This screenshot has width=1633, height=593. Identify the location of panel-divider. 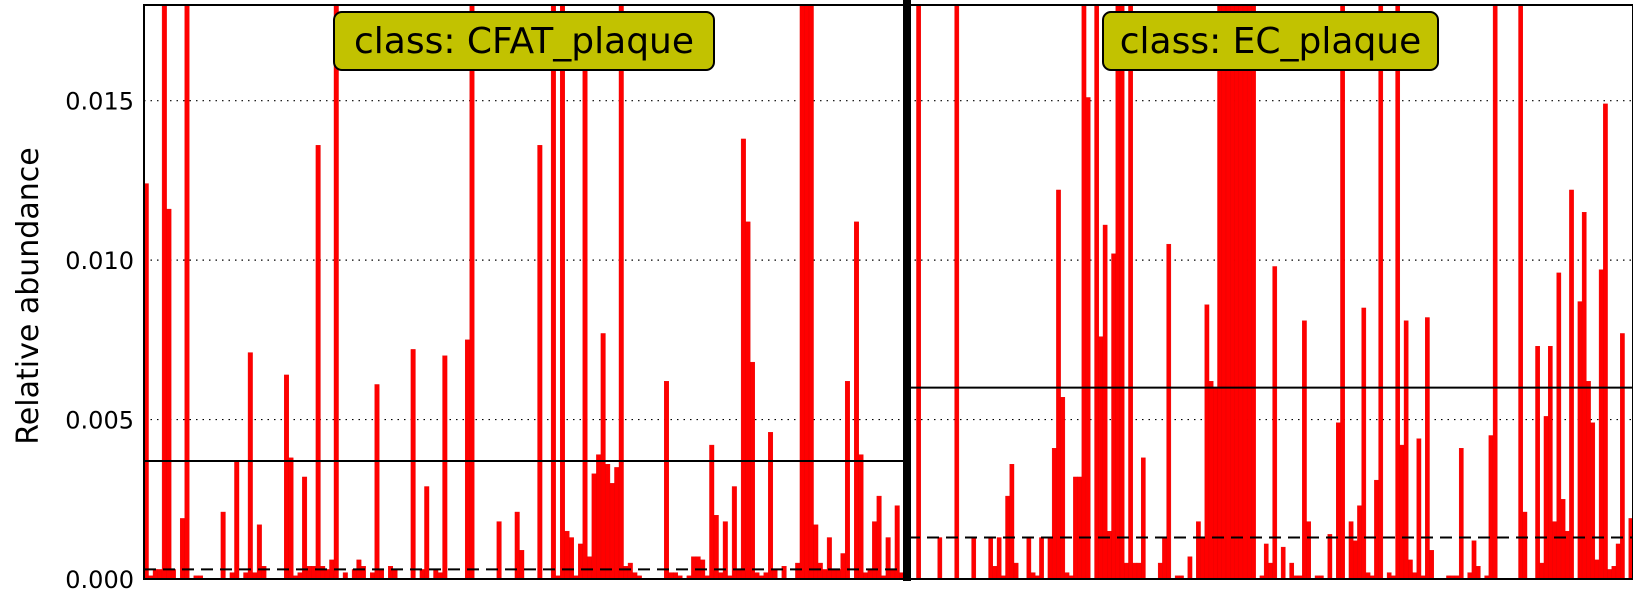
(907, 290).